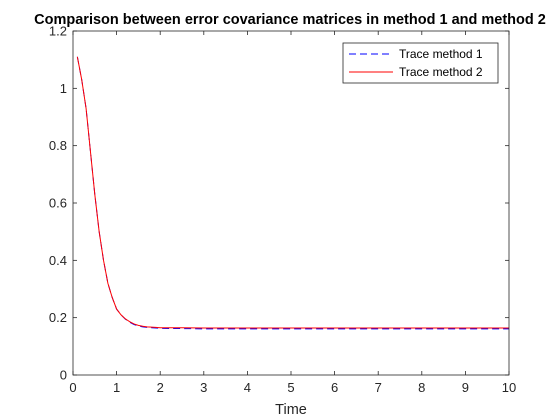 This screenshot has height=420, width=560. Describe the element at coordinates (465, 387) in the screenshot. I see `x-tick-label: 9` at that location.